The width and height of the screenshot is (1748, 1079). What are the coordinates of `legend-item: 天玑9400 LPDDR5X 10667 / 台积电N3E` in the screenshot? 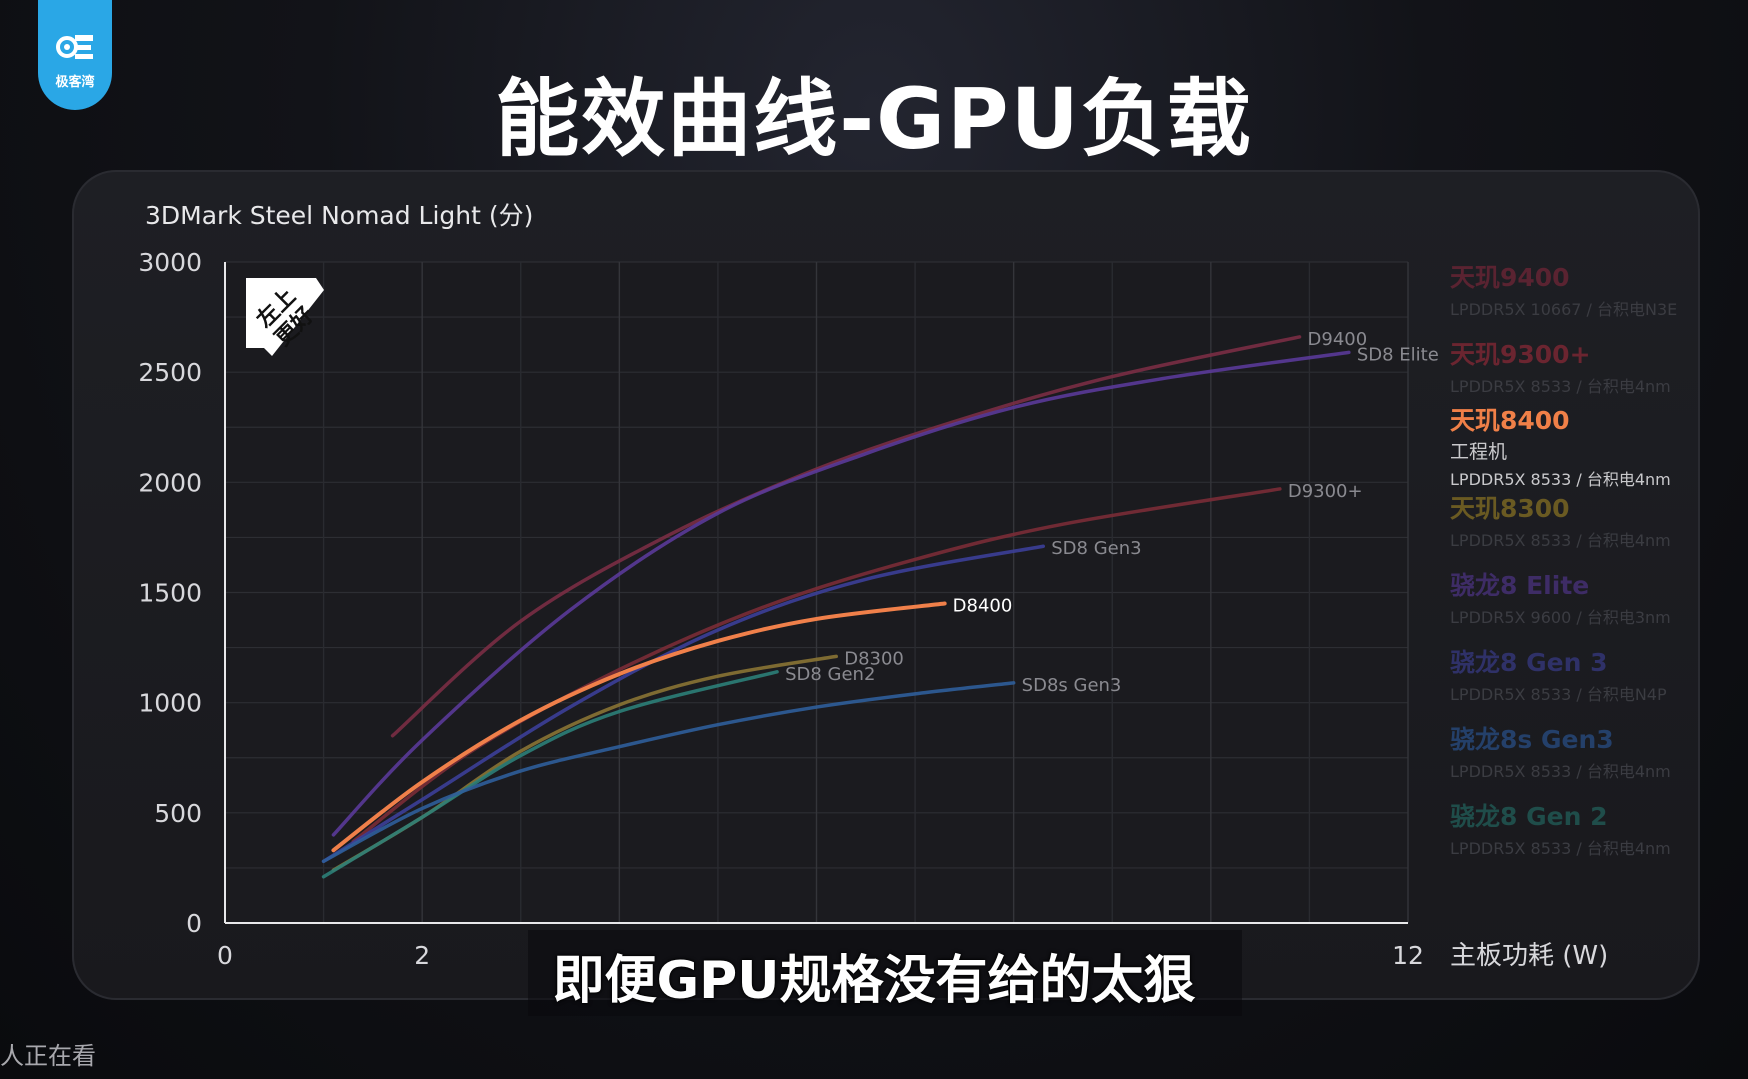 It's located at (1563, 289).